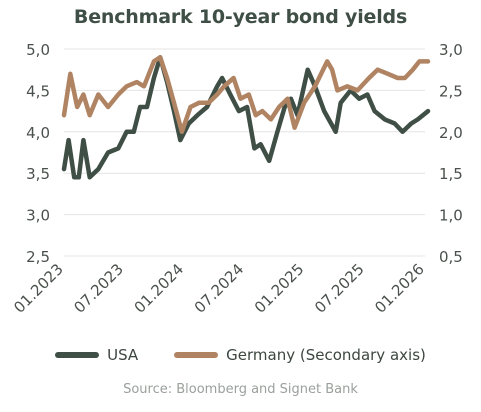 This screenshot has width=481, height=412. What do you see at coordinates (246, 95) in the screenshot?
I see `series-line-germany` at bounding box center [246, 95].